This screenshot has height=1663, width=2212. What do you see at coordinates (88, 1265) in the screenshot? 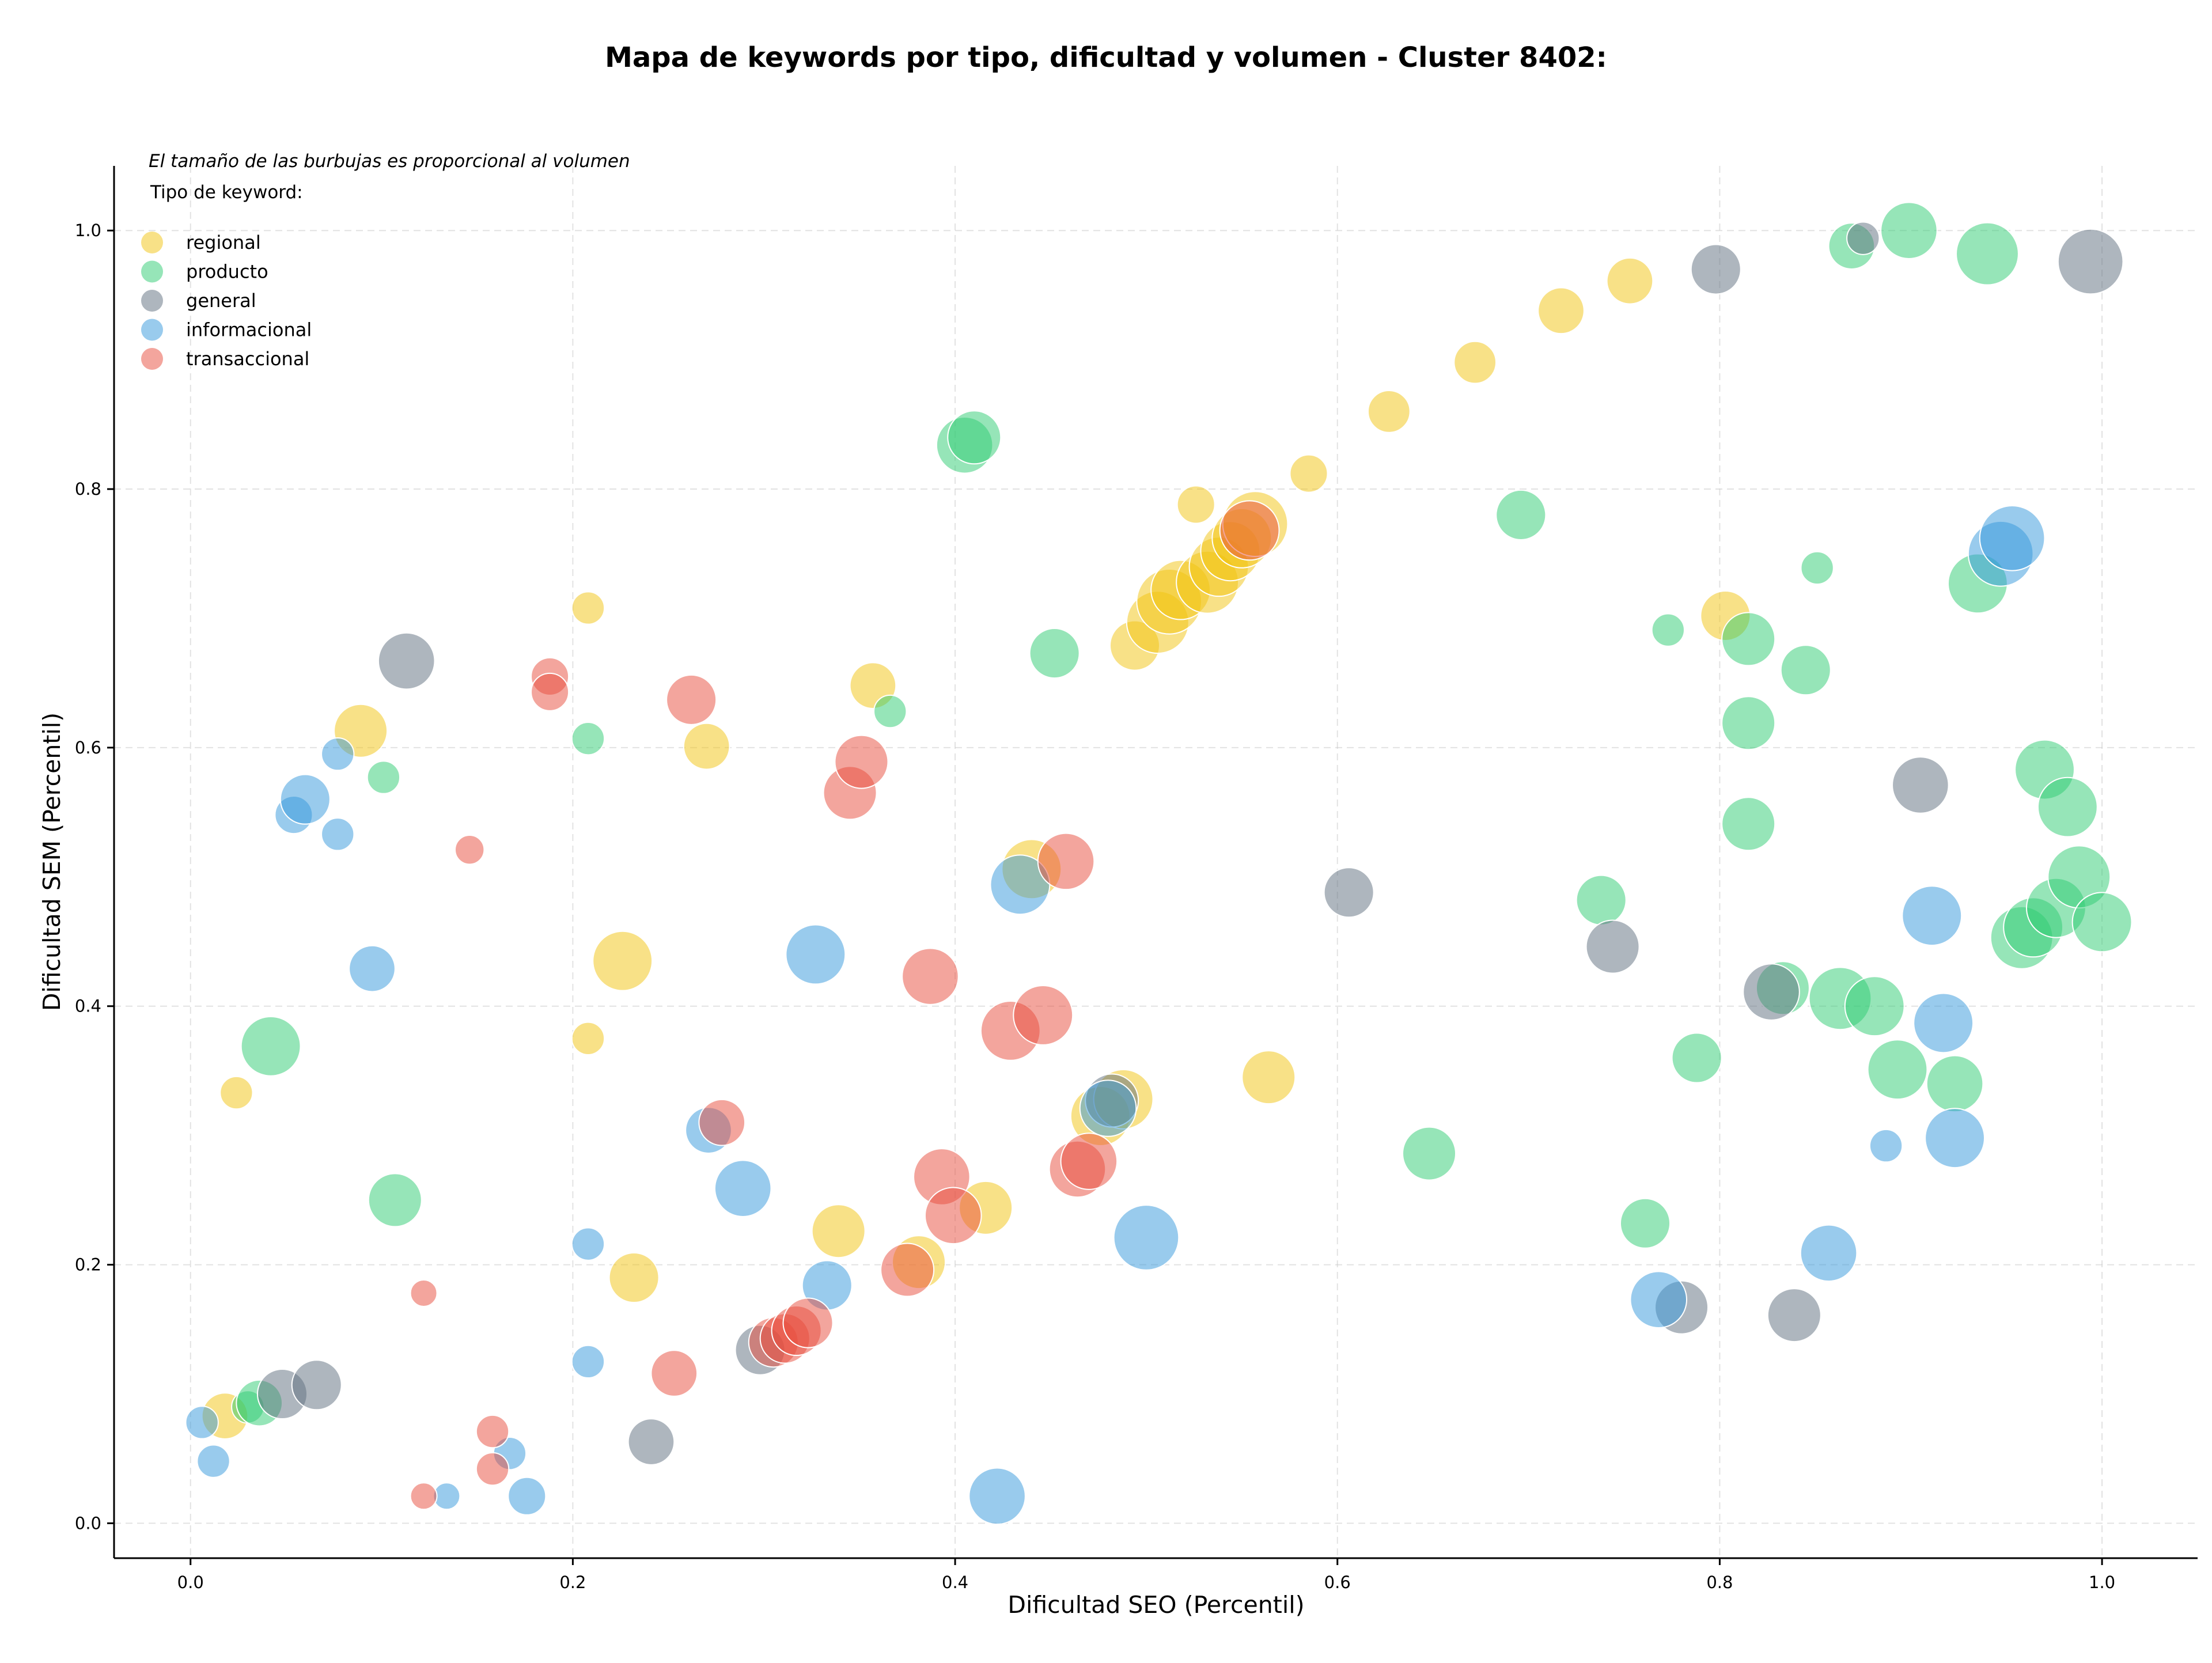
I see `y-tick-label: 0.2` at bounding box center [88, 1265].